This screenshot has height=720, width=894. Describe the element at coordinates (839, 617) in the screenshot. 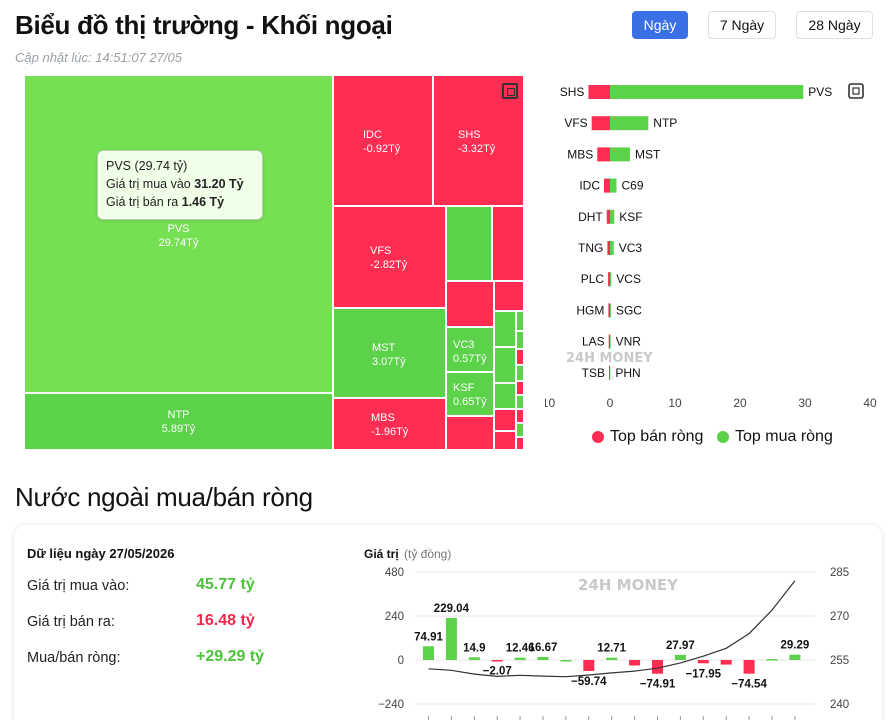

I see `y2-tick-label: 270` at that location.